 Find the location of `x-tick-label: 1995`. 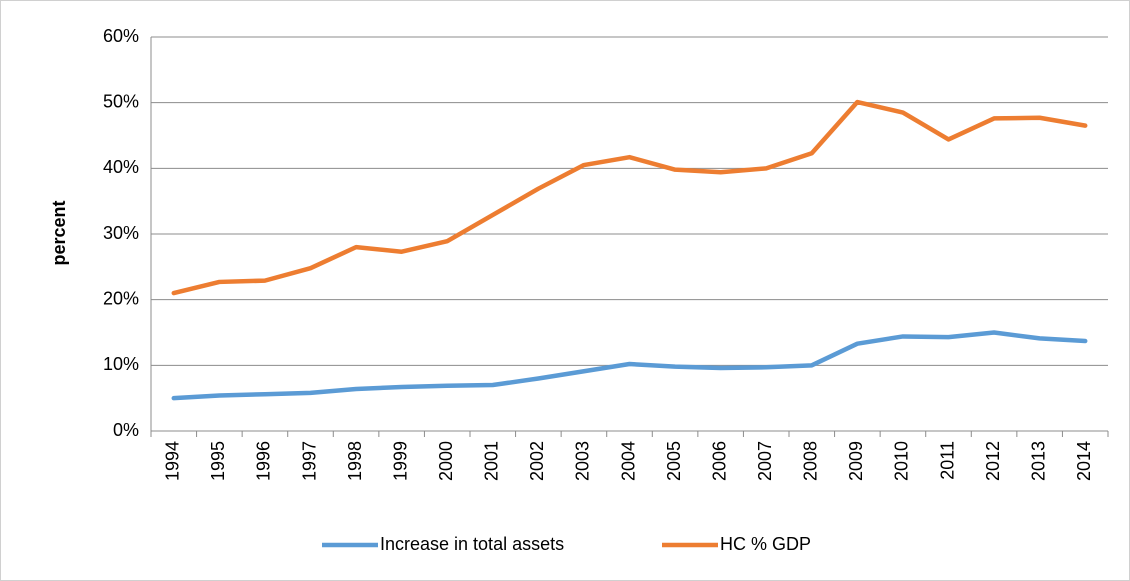

x-tick-label: 1995 is located at coordinates (218, 461).